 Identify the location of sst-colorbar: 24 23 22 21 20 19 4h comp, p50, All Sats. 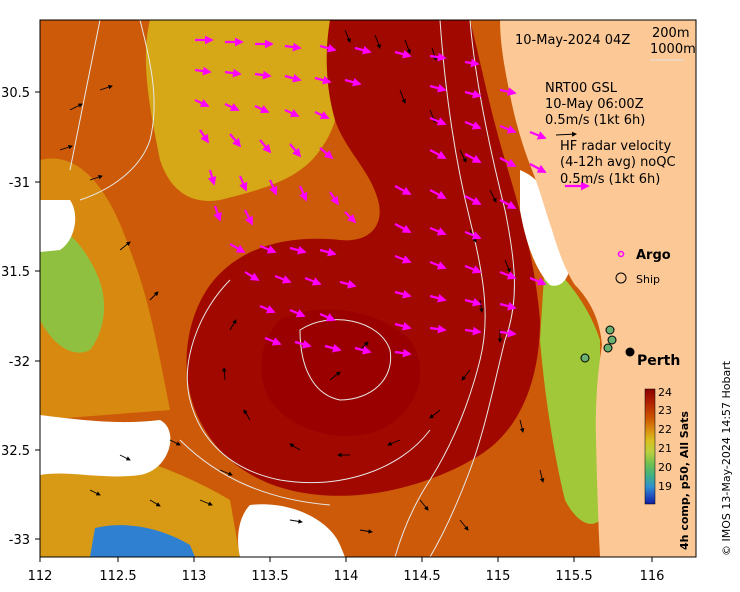
(667, 468).